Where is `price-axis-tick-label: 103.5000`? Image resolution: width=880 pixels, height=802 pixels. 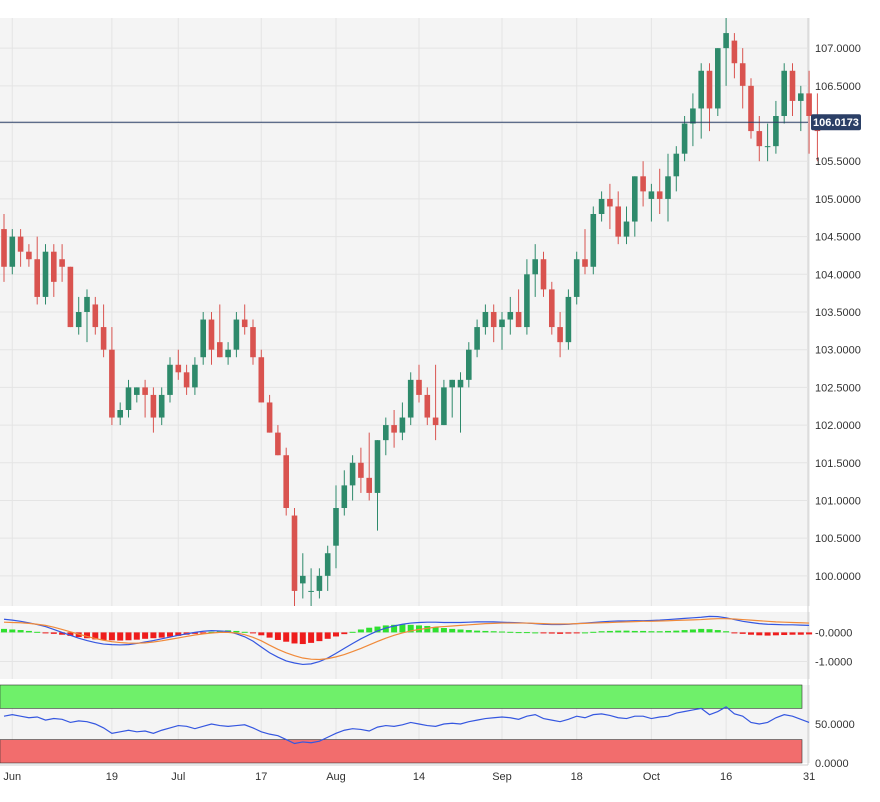
price-axis-tick-label: 103.5000 is located at coordinates (838, 313).